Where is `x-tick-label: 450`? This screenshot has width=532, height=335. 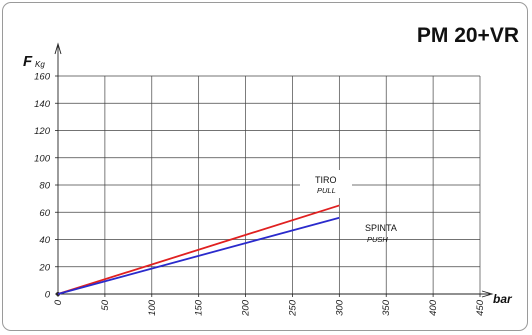
x-tick-label: 450 is located at coordinates (480, 307).